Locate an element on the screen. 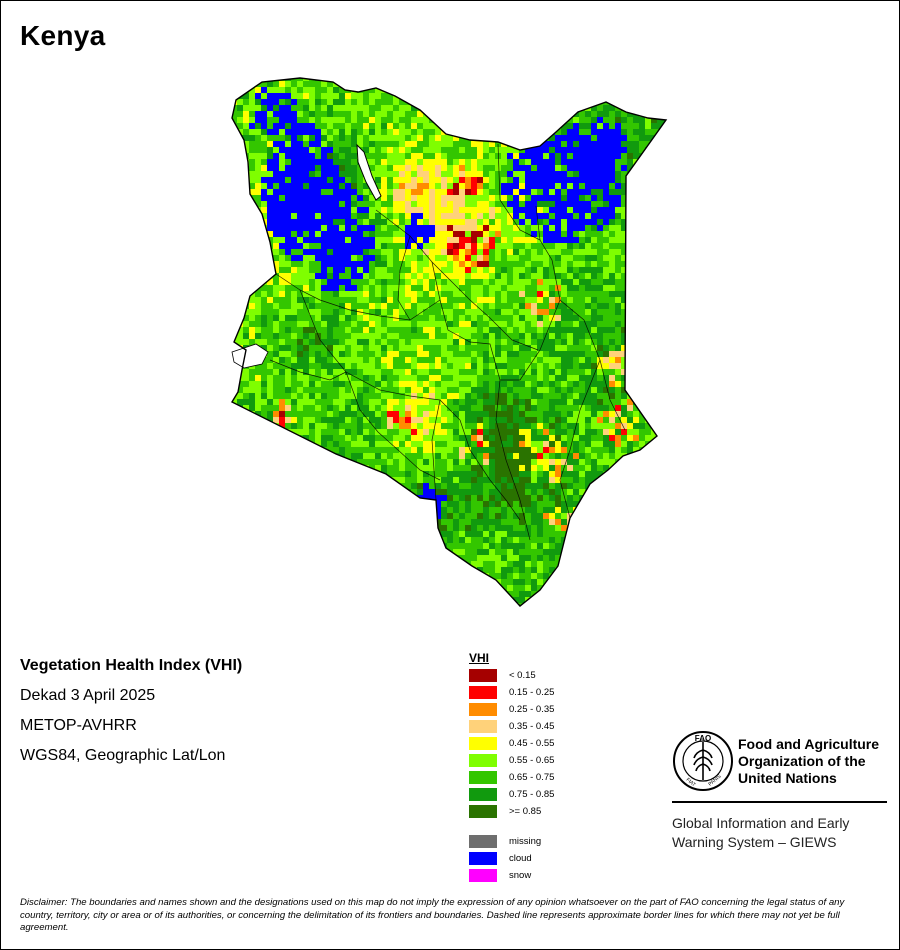 The height and width of the screenshot is (950, 900). fao-divider is located at coordinates (779, 802).